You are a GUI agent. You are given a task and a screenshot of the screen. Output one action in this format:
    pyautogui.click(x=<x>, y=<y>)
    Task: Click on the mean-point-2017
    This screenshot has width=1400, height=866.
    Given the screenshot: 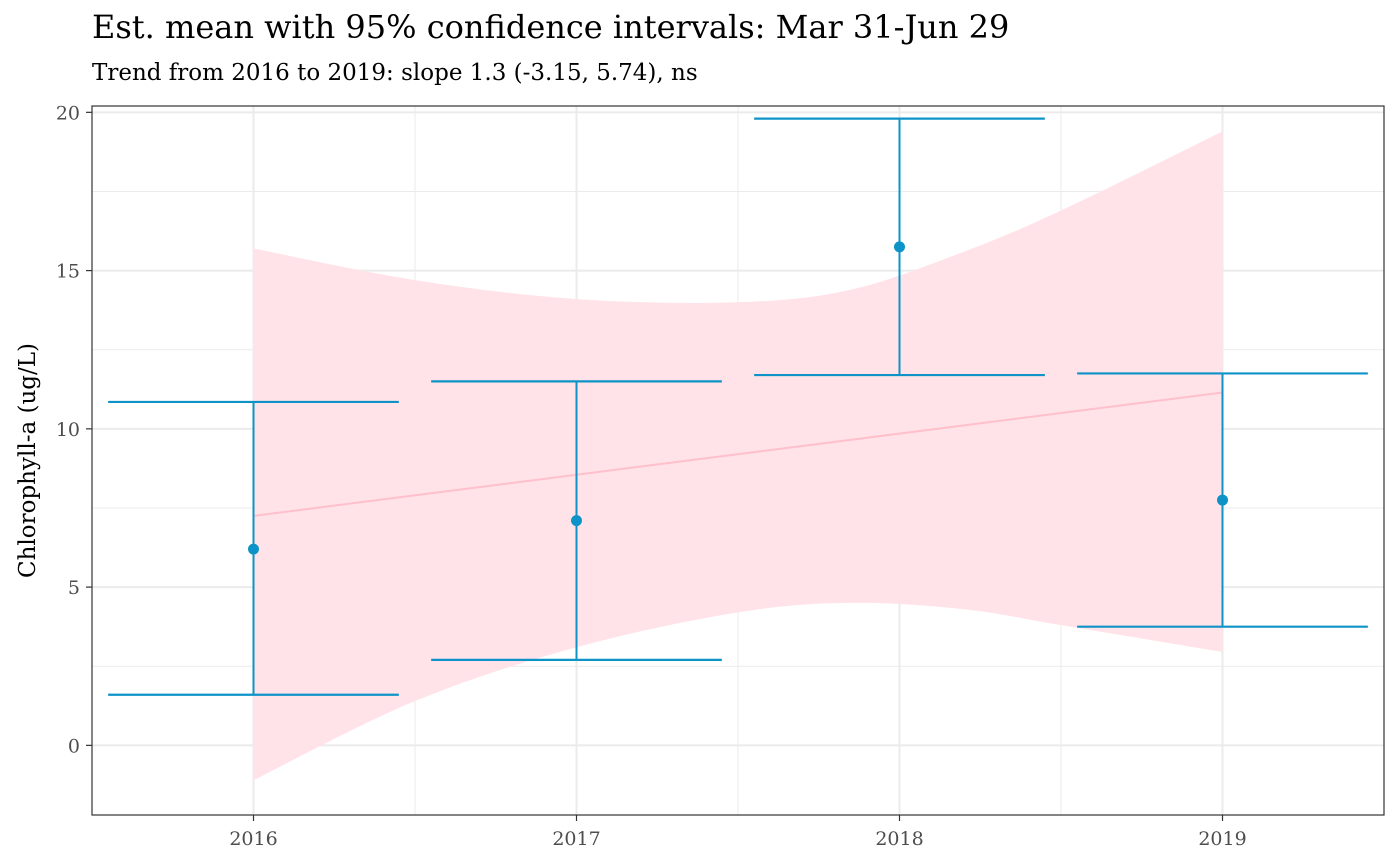 What is the action you would take?
    pyautogui.click(x=576, y=521)
    